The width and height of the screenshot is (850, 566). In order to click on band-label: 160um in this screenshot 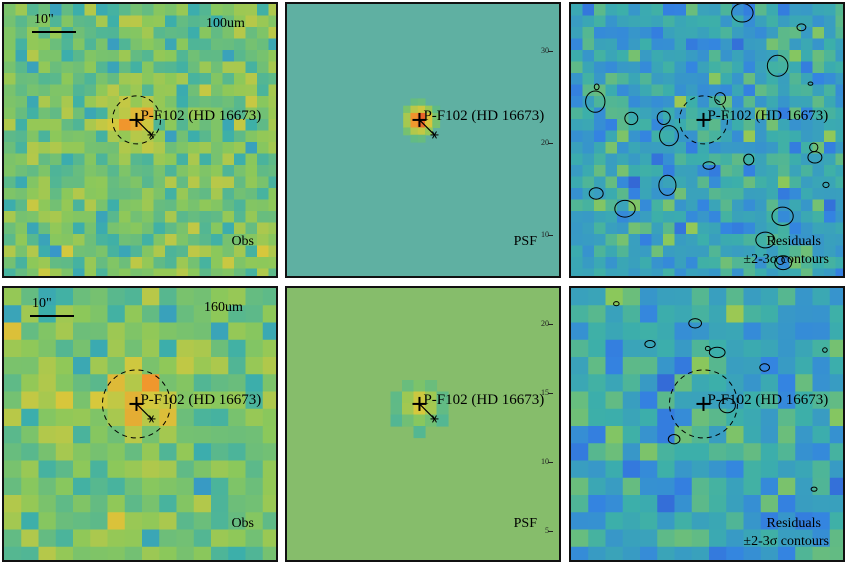, I will do `click(223, 307)`.